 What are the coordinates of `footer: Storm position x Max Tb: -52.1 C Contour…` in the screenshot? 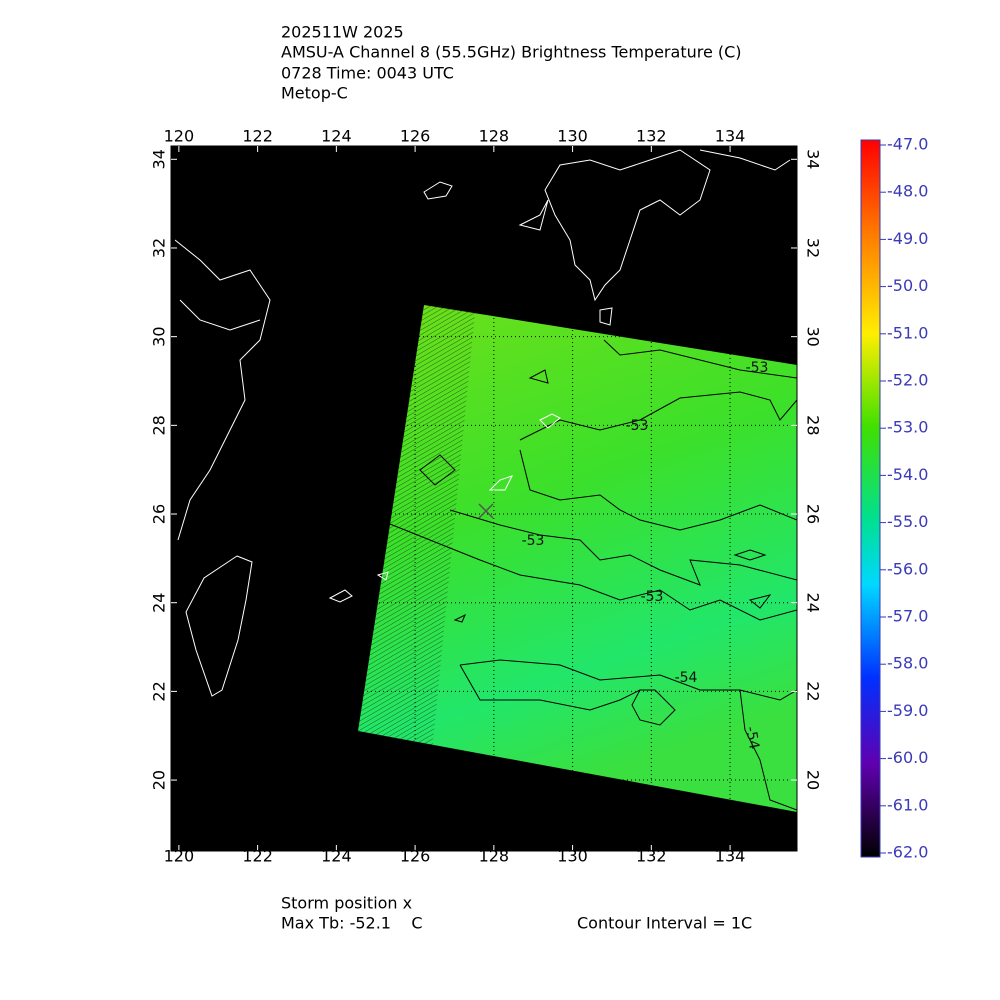 It's located at (516, 913).